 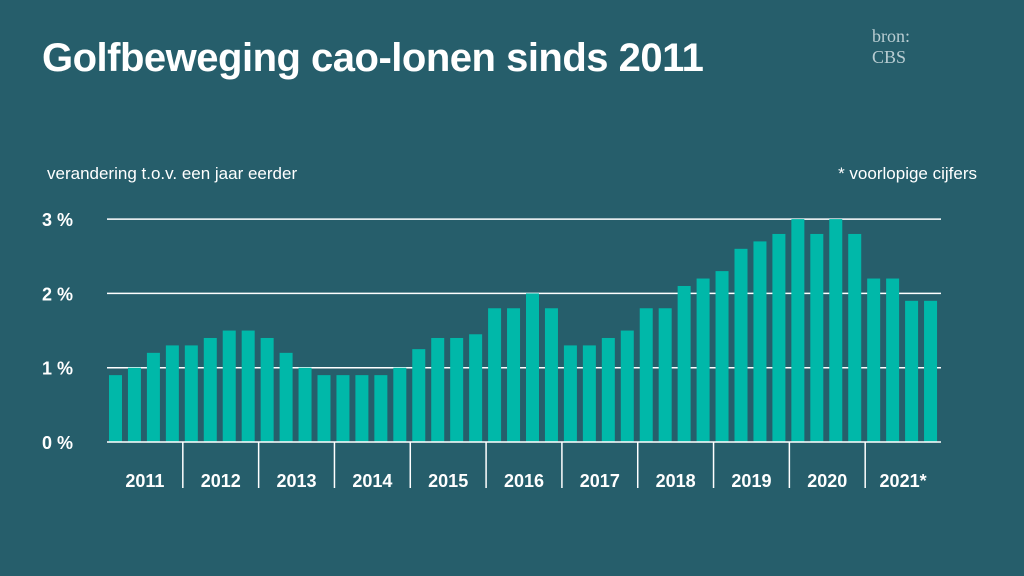 I want to click on y-tick-label: 1 %, so click(x=57, y=369).